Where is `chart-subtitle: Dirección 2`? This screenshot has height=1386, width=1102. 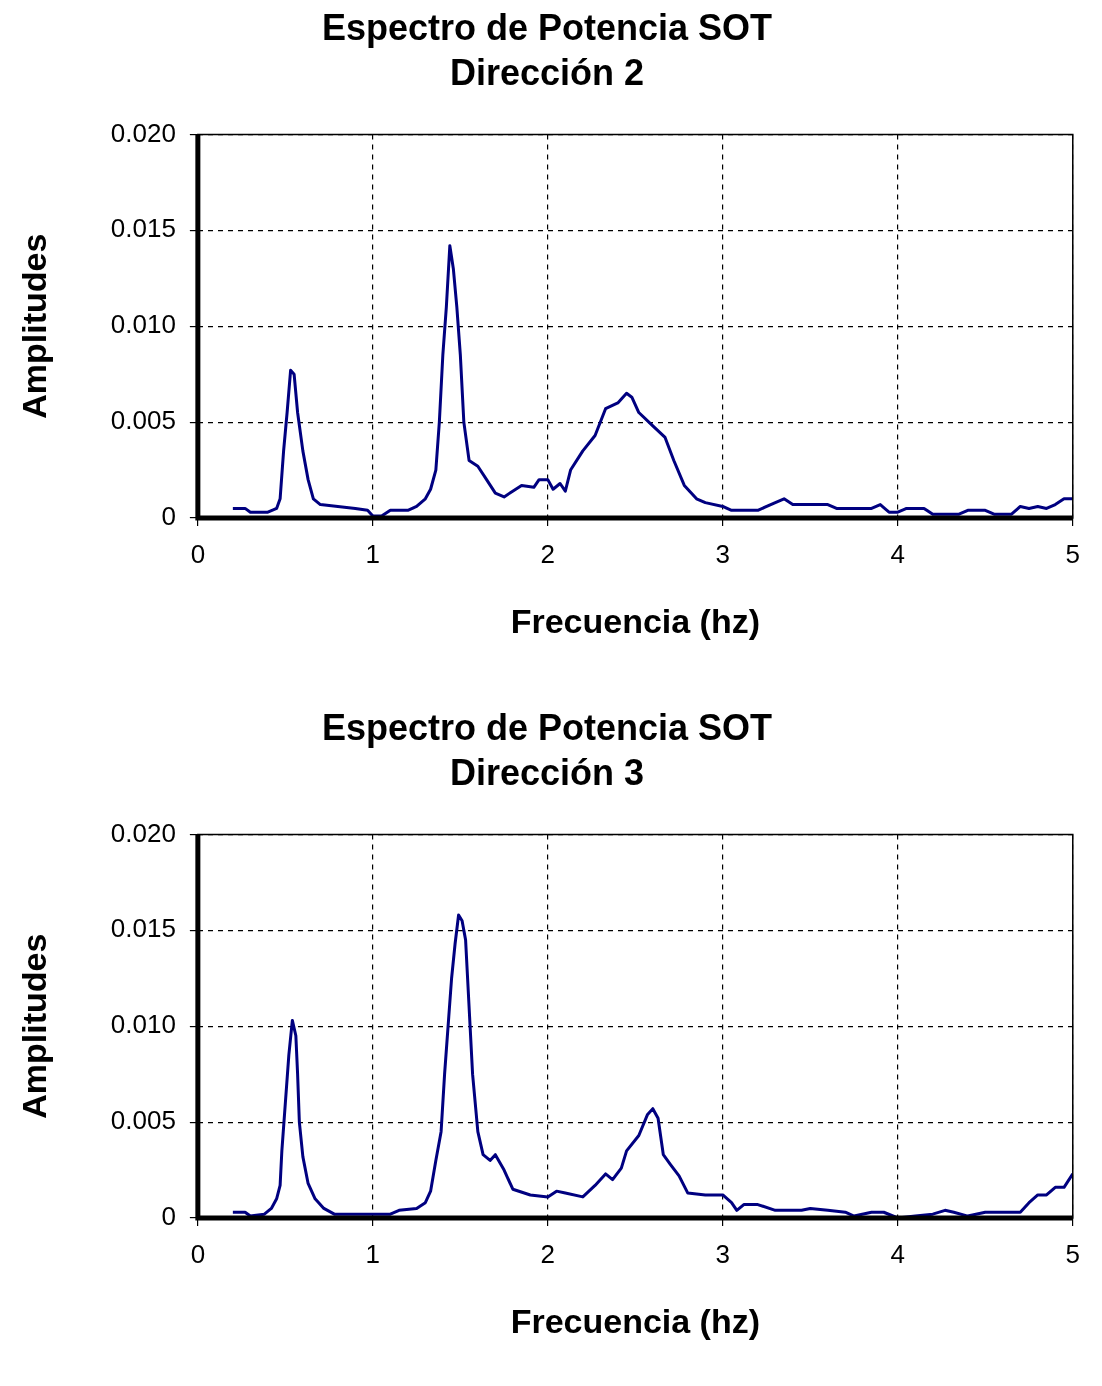
chart-subtitle: Dirección 2 is located at coordinates (547, 72).